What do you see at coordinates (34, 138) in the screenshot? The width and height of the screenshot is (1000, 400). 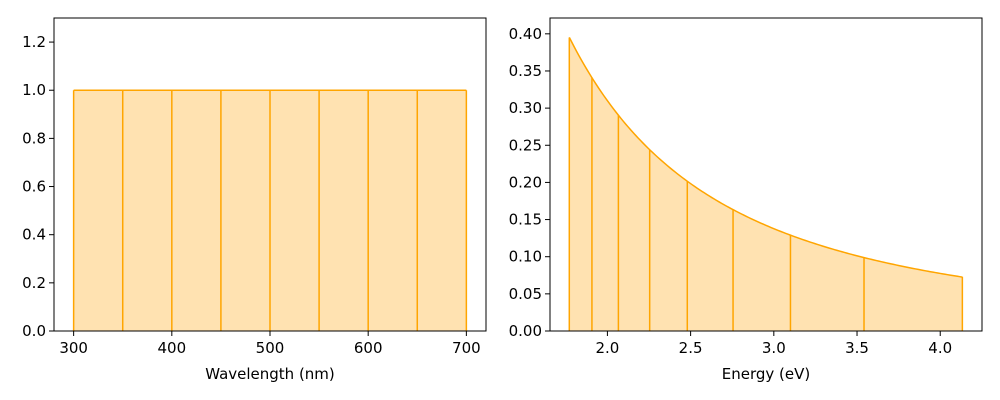 I see `y-tick-label: 0.8` at bounding box center [34, 138].